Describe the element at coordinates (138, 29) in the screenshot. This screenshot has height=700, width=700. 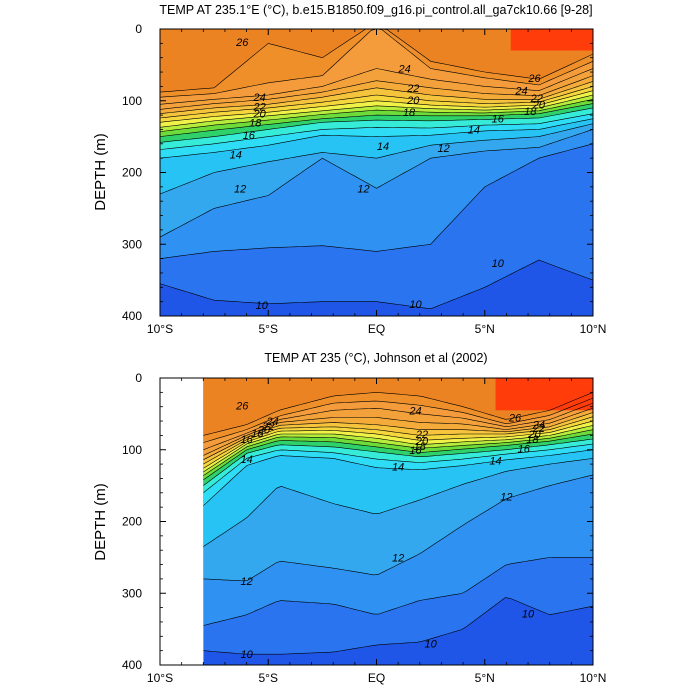
I see `y-tick-label: 0` at that location.